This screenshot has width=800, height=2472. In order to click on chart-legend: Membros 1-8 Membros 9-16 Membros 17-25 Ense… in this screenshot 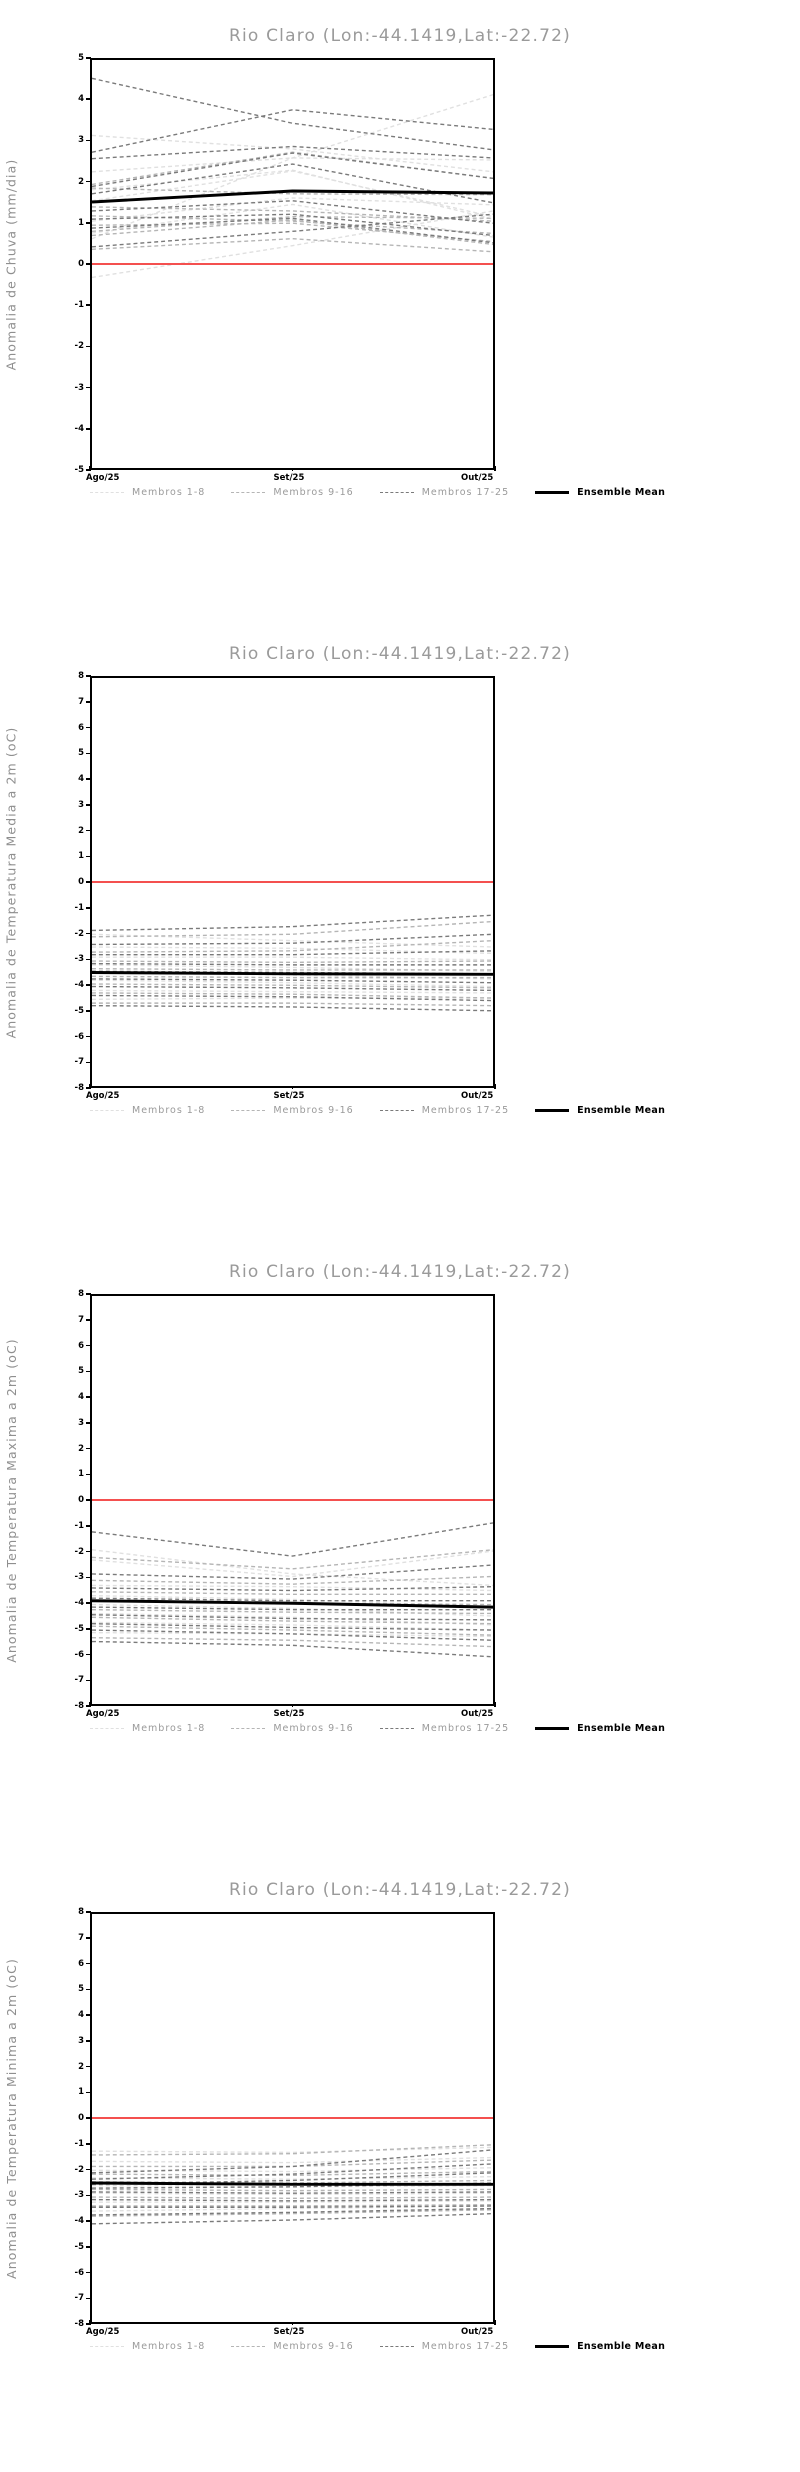, I will do `click(440, 1110)`.